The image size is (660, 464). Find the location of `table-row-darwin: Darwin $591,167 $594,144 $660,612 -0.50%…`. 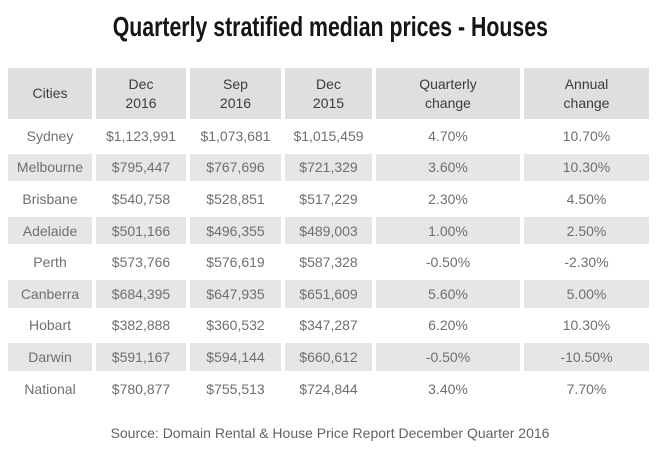

table-row-darwin: Darwin $591,167 $594,144 $660,612 -0.50%… is located at coordinates (328, 357).